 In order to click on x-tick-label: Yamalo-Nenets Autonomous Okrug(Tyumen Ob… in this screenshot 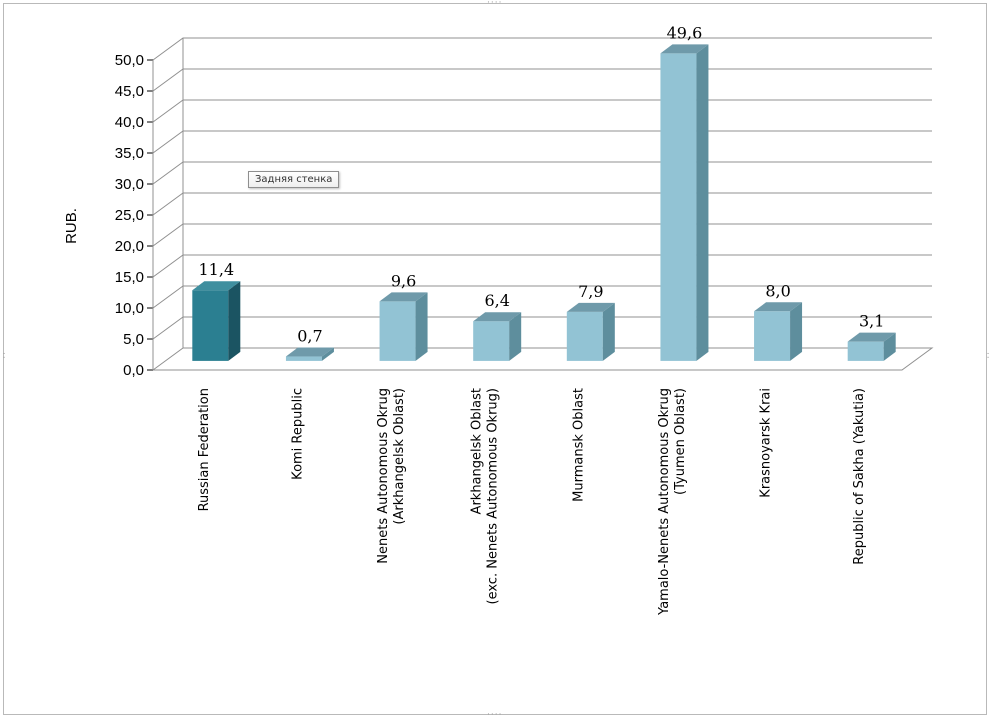, I will do `click(672, 502)`.